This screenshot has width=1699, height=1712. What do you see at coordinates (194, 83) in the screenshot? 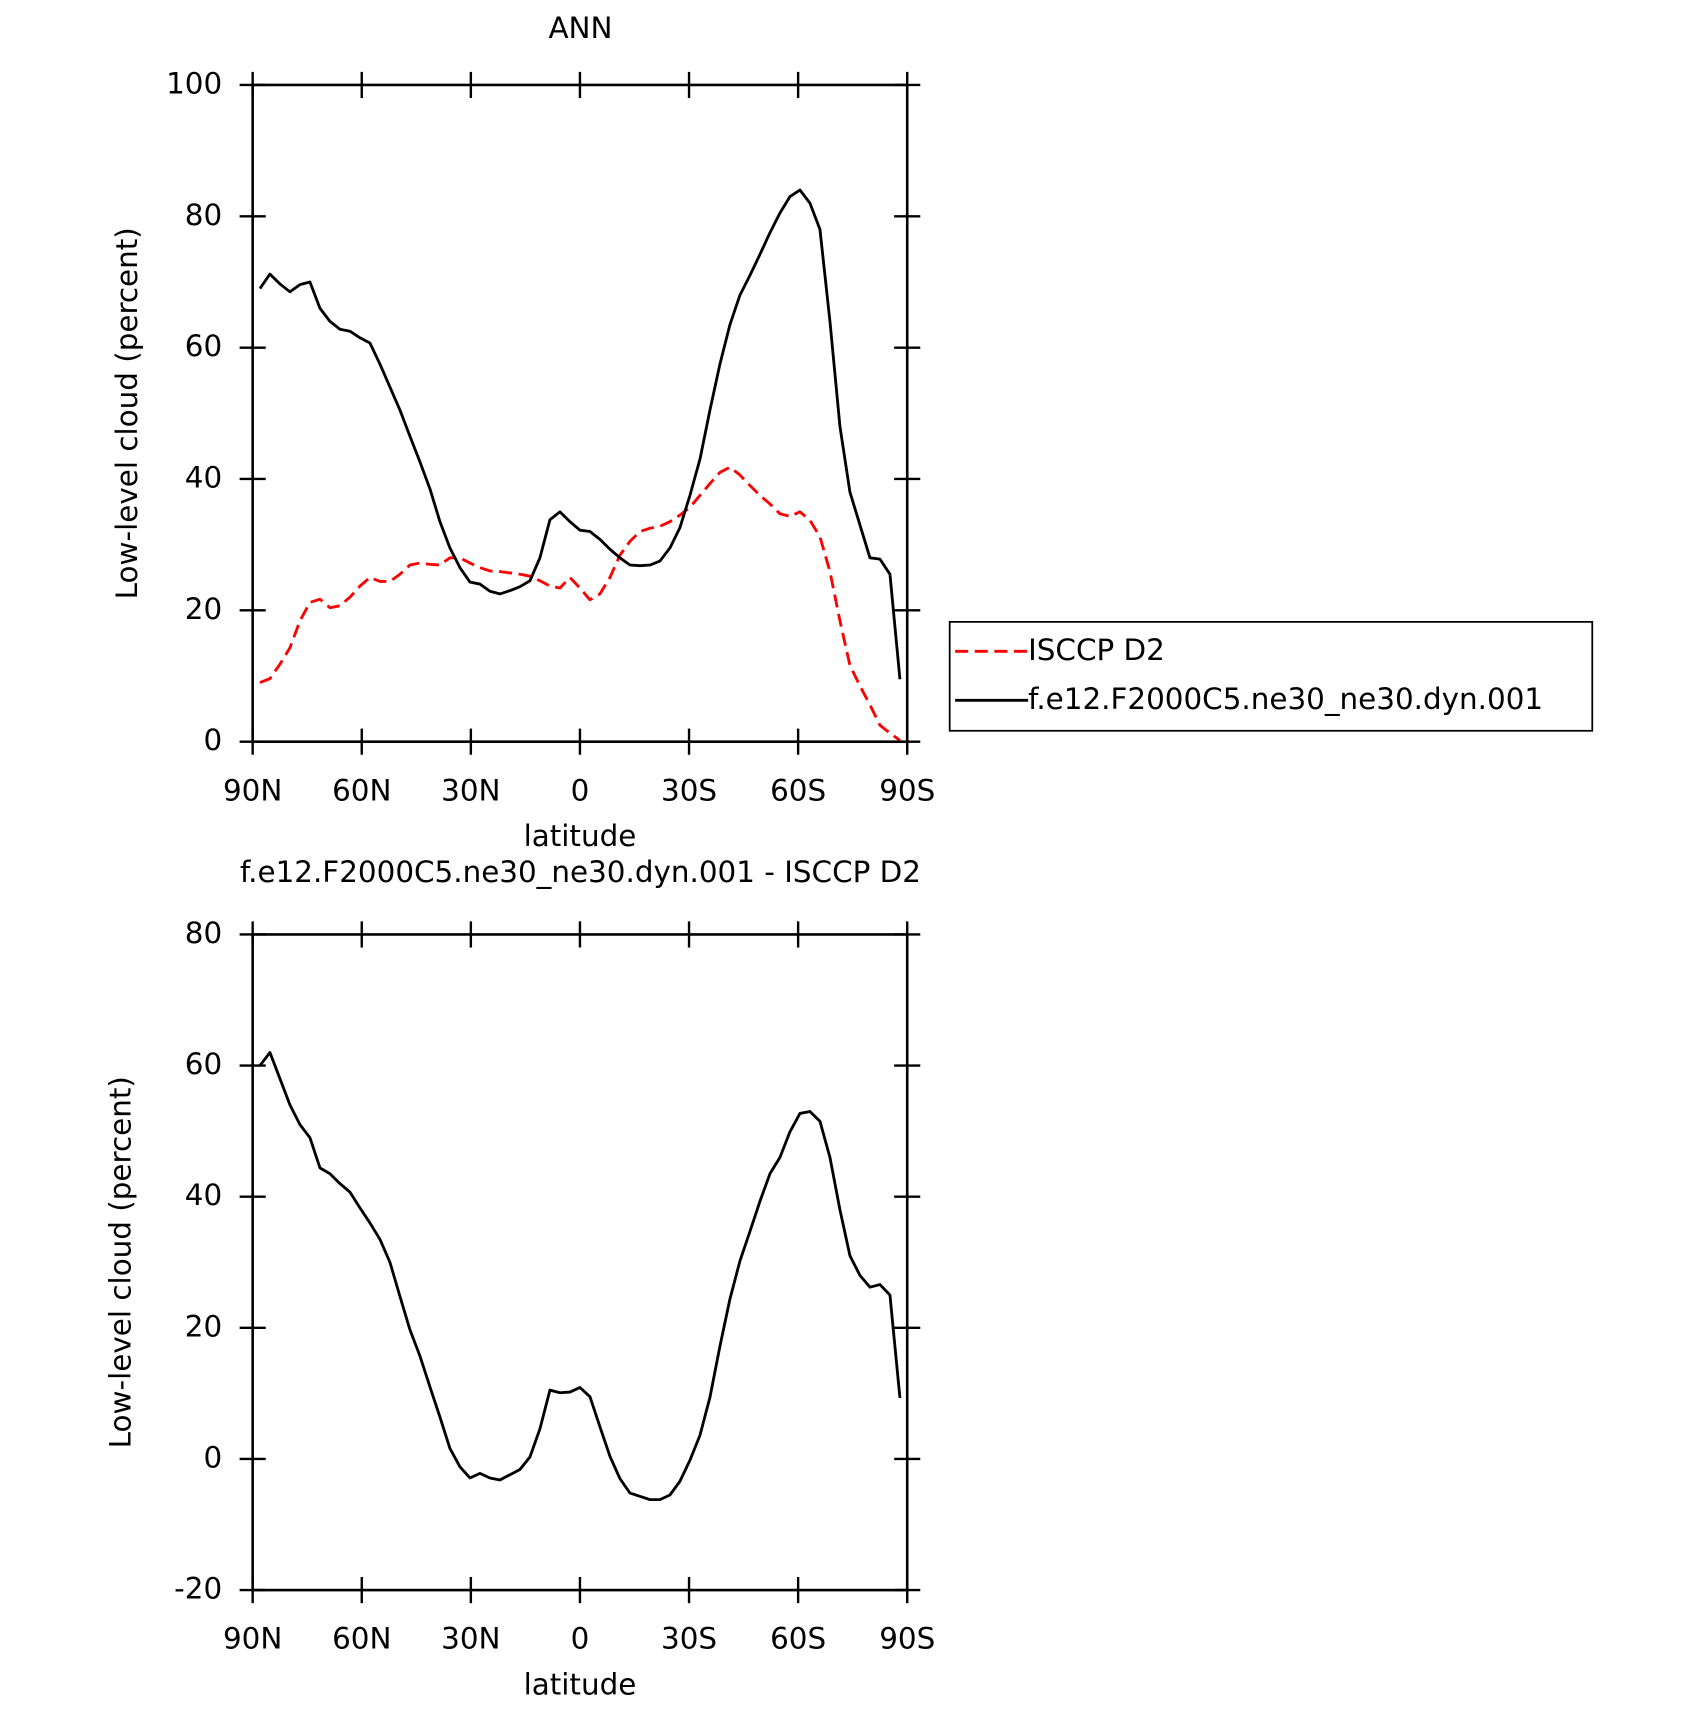
I see `y-tick-label: 100` at bounding box center [194, 83].